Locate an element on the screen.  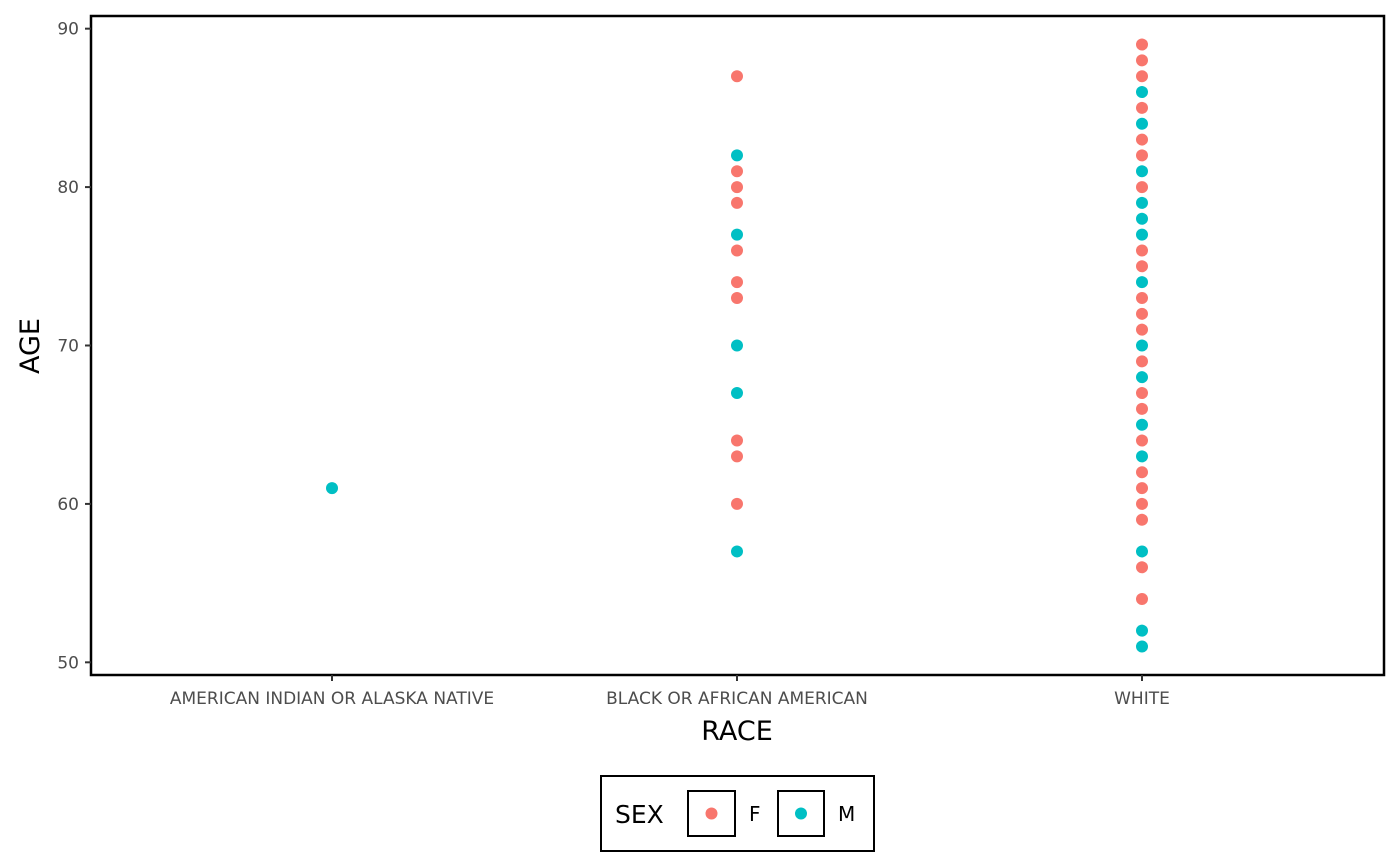
legend-marker-f is located at coordinates (711, 813).